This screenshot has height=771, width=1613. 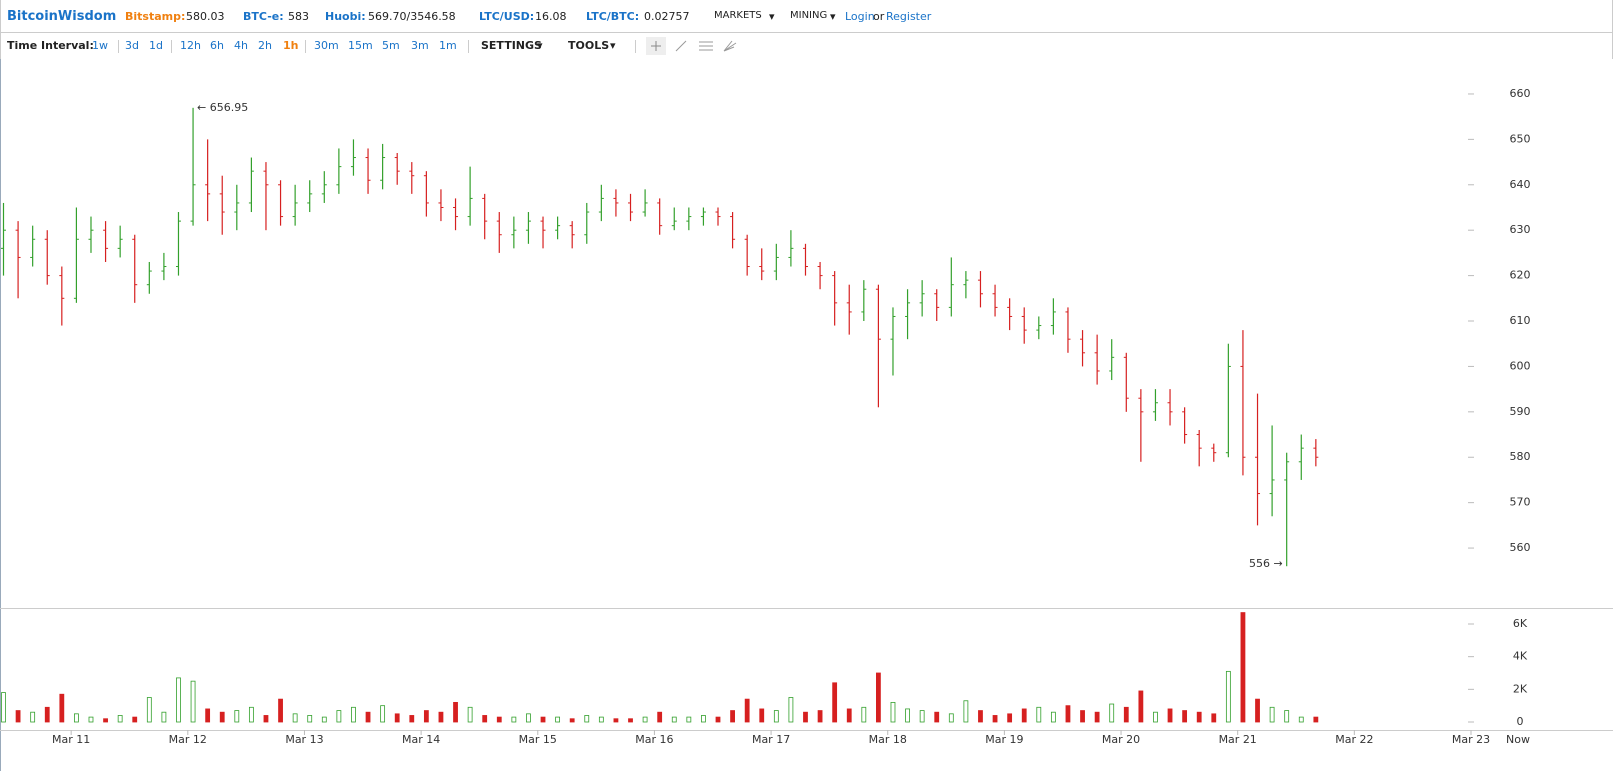 What do you see at coordinates (551, 16) in the screenshot?
I see `ticker-value: 16.08` at bounding box center [551, 16].